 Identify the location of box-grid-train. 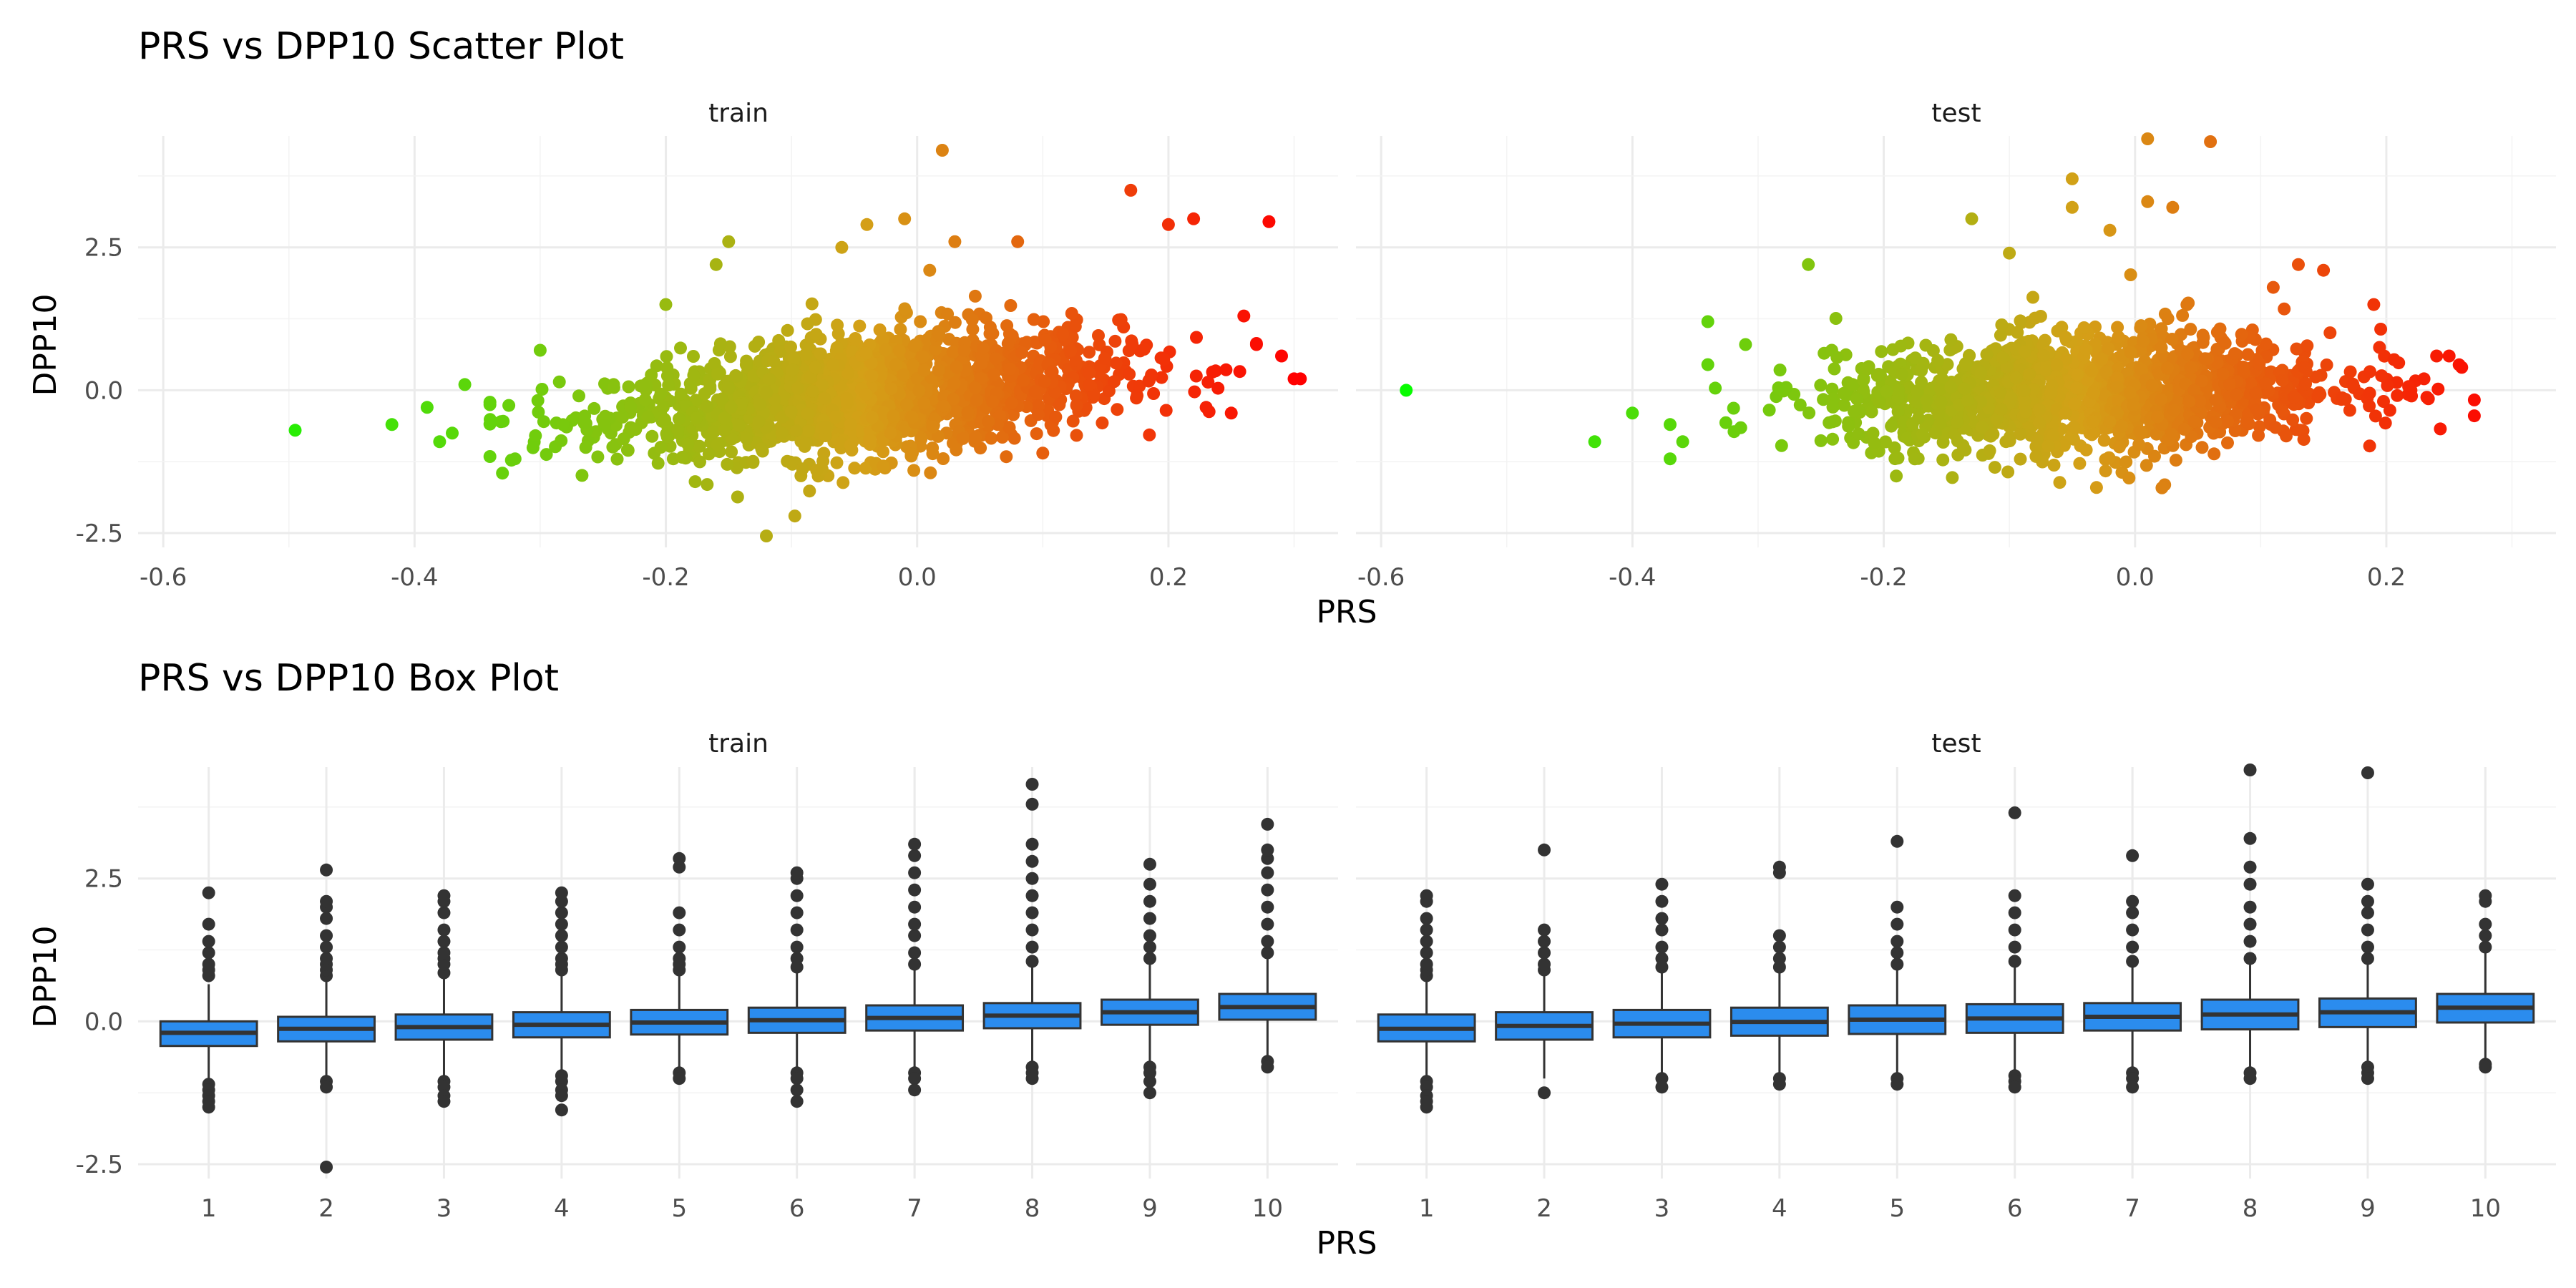
(738, 973).